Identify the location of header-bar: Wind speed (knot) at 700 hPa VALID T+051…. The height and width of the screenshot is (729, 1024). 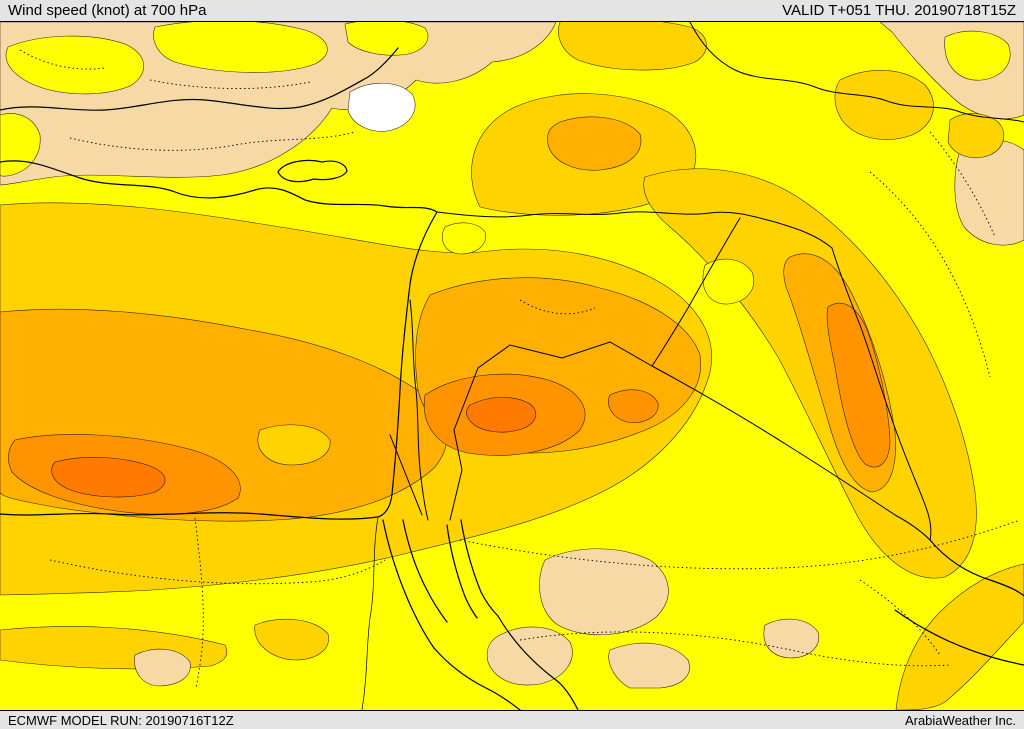
(512, 11).